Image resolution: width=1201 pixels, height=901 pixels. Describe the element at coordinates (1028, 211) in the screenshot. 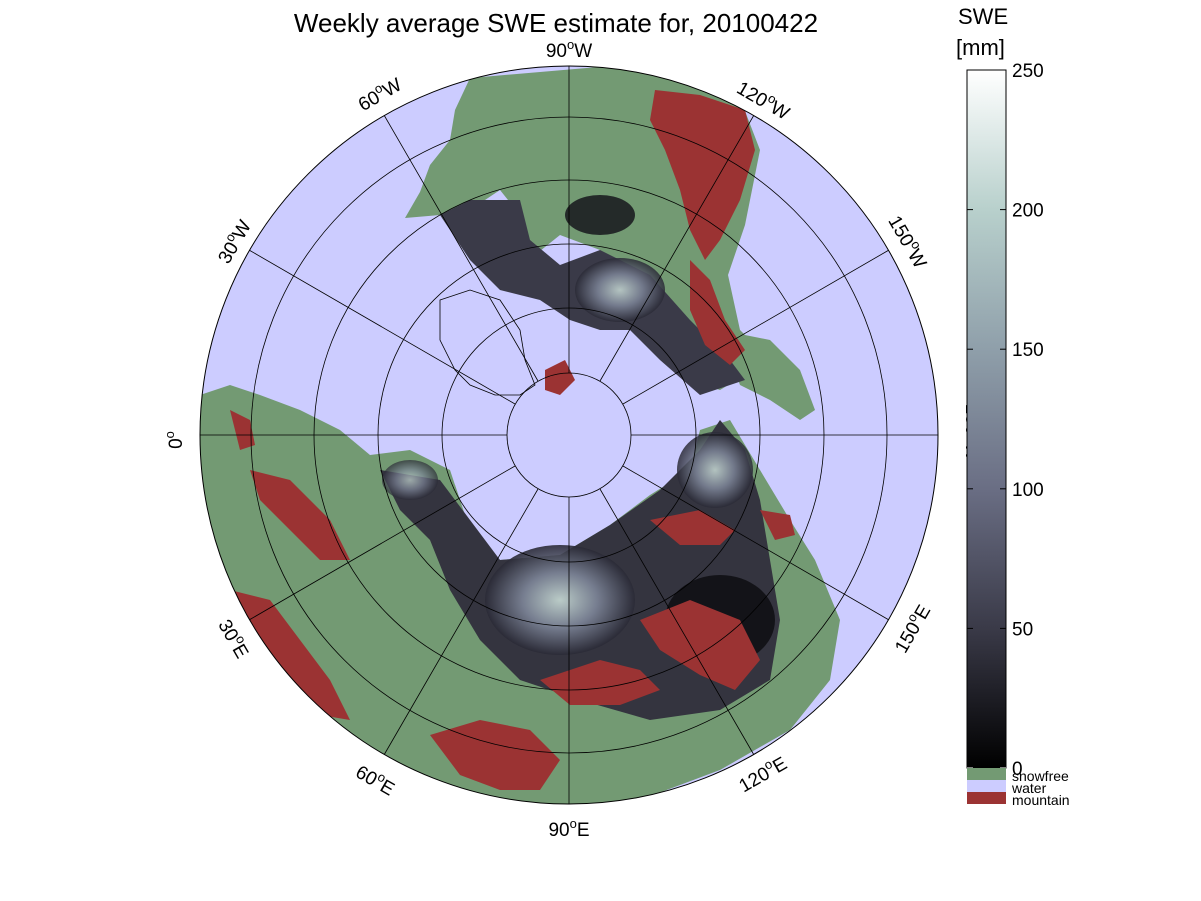

I see `colorbar-tick-label: 200` at that location.